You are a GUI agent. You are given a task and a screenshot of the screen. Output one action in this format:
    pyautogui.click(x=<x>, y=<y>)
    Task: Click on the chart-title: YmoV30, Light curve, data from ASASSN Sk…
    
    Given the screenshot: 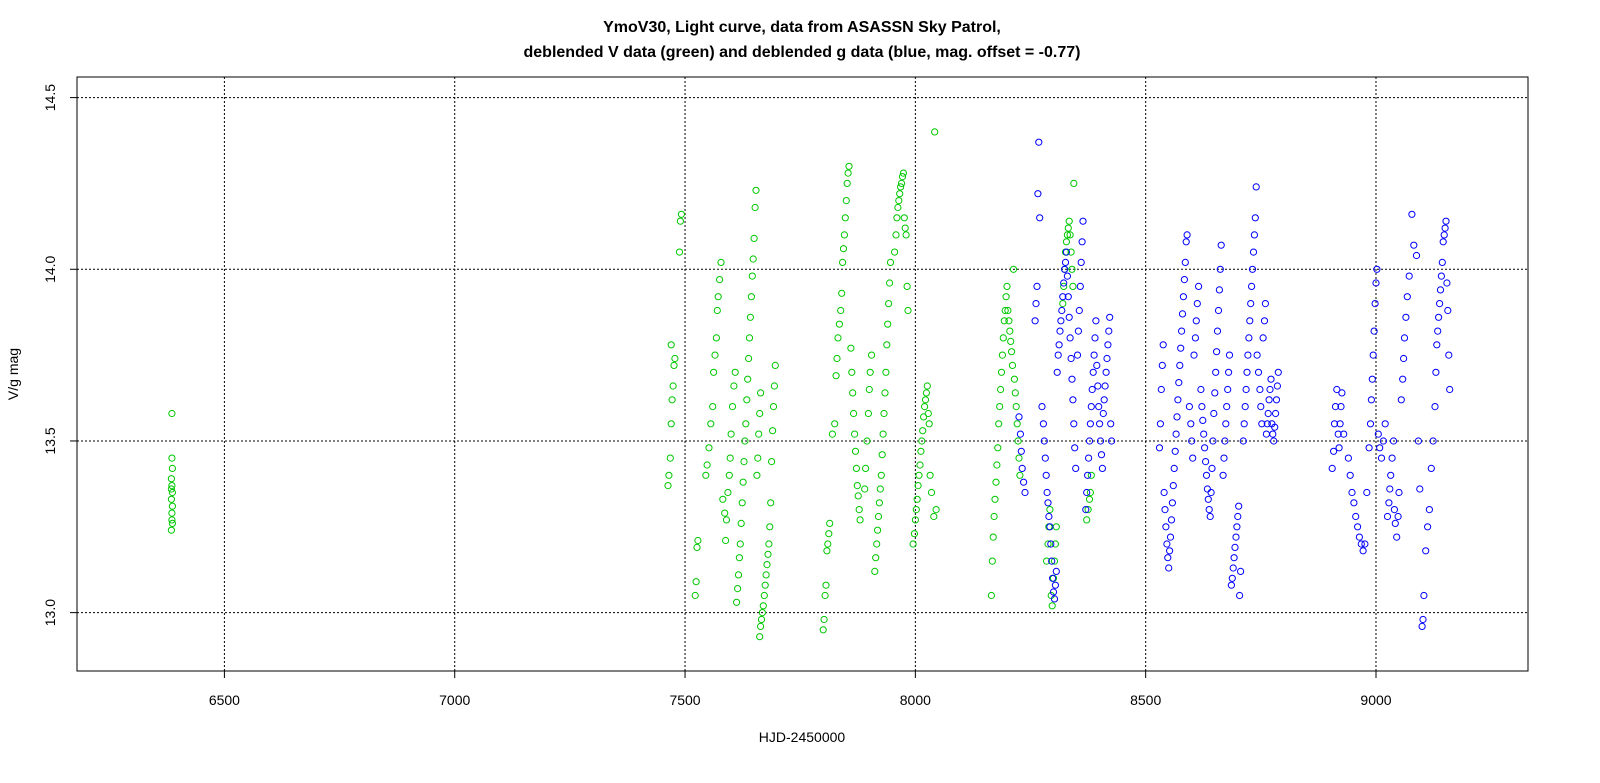 What is the action you would take?
    pyautogui.click(x=802, y=40)
    